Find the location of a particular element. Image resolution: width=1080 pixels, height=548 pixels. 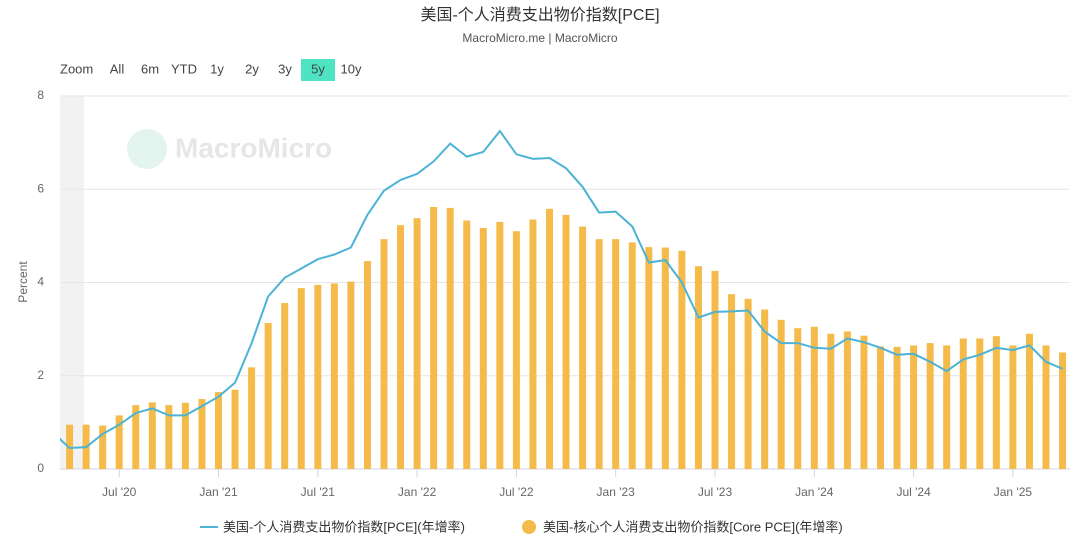

chart-subtitle: MacroMicro.me | MacroMicro is located at coordinates (539, 38).